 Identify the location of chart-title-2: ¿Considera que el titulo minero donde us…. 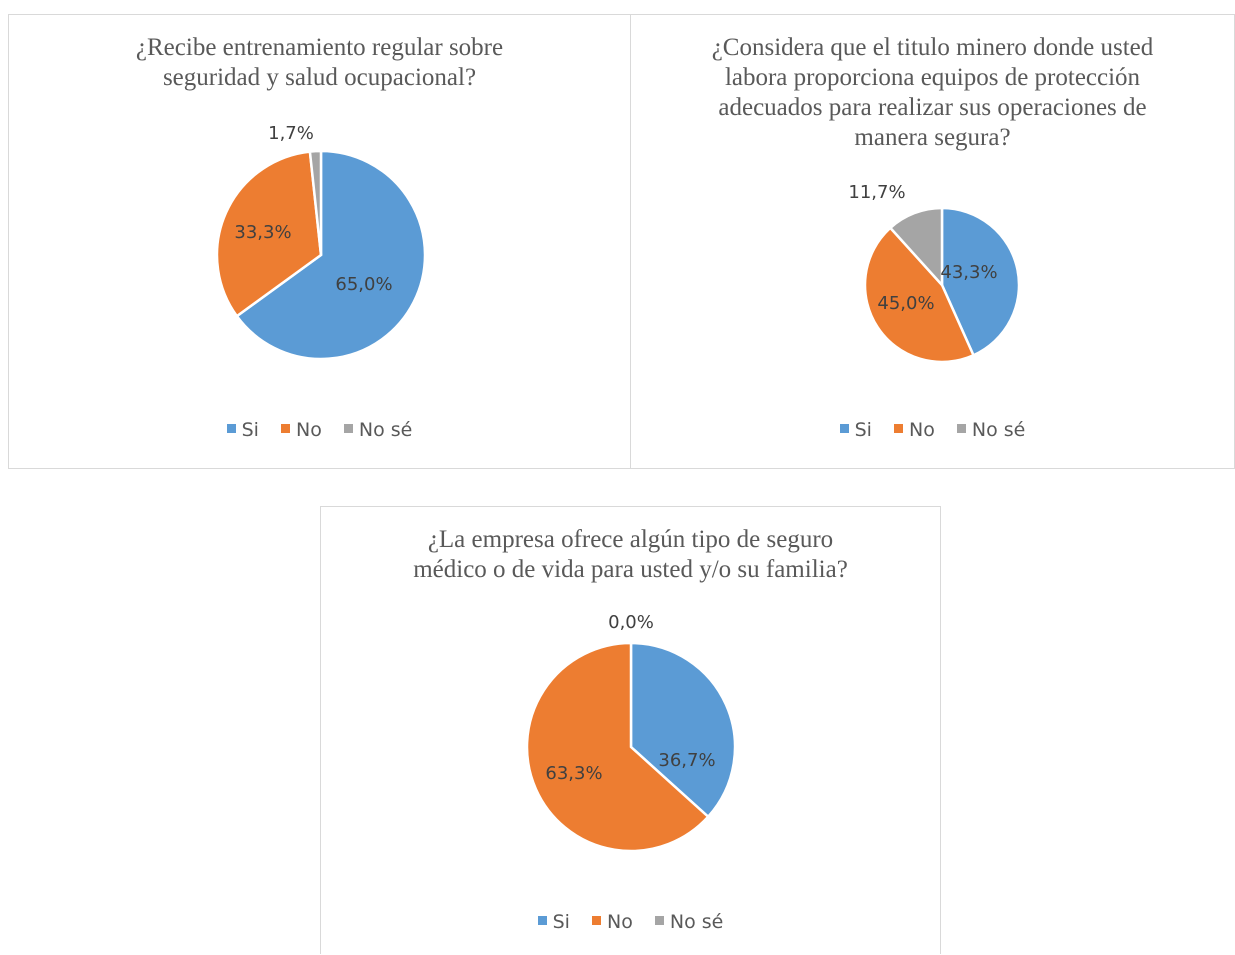
(932, 93).